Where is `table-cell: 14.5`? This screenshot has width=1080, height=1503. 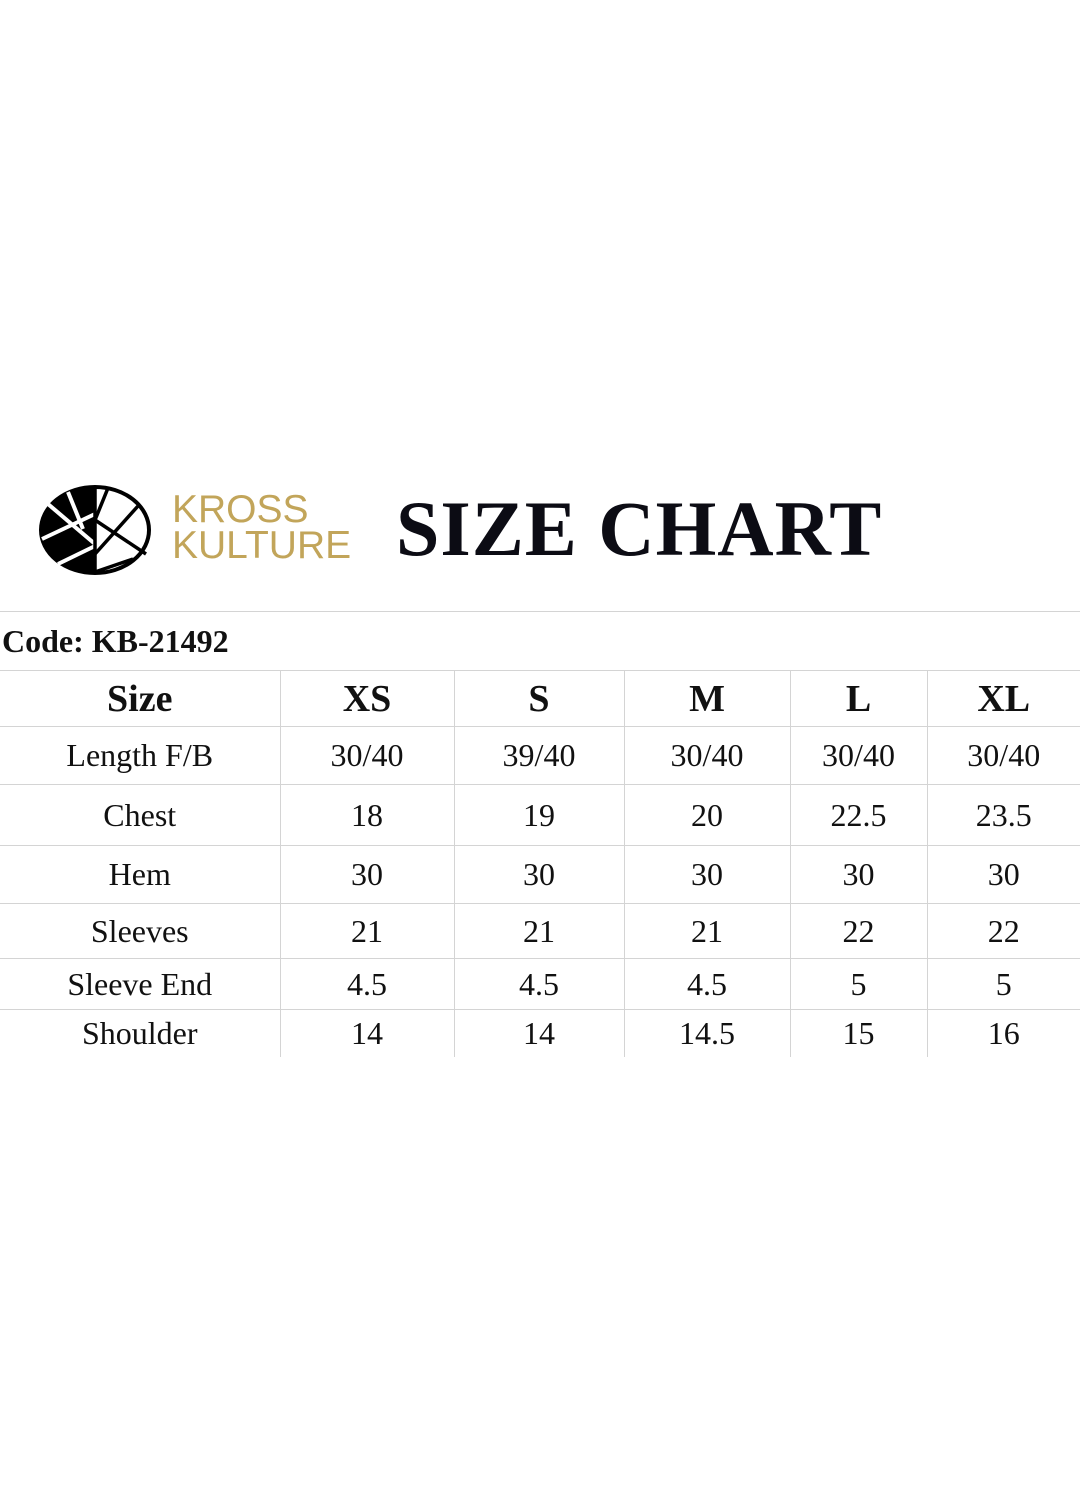 table-cell: 14.5 is located at coordinates (706, 1033).